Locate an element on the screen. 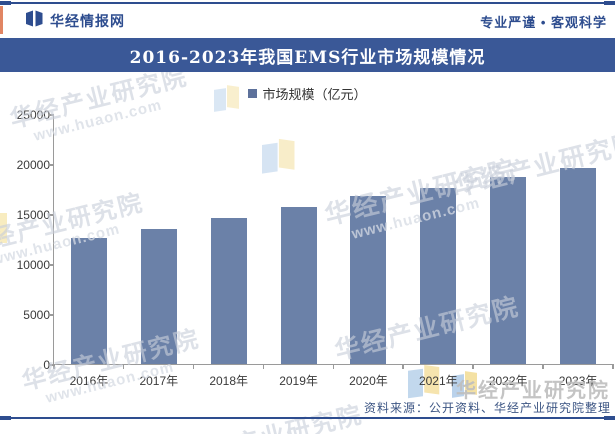  top-divider is located at coordinates (307, 3).